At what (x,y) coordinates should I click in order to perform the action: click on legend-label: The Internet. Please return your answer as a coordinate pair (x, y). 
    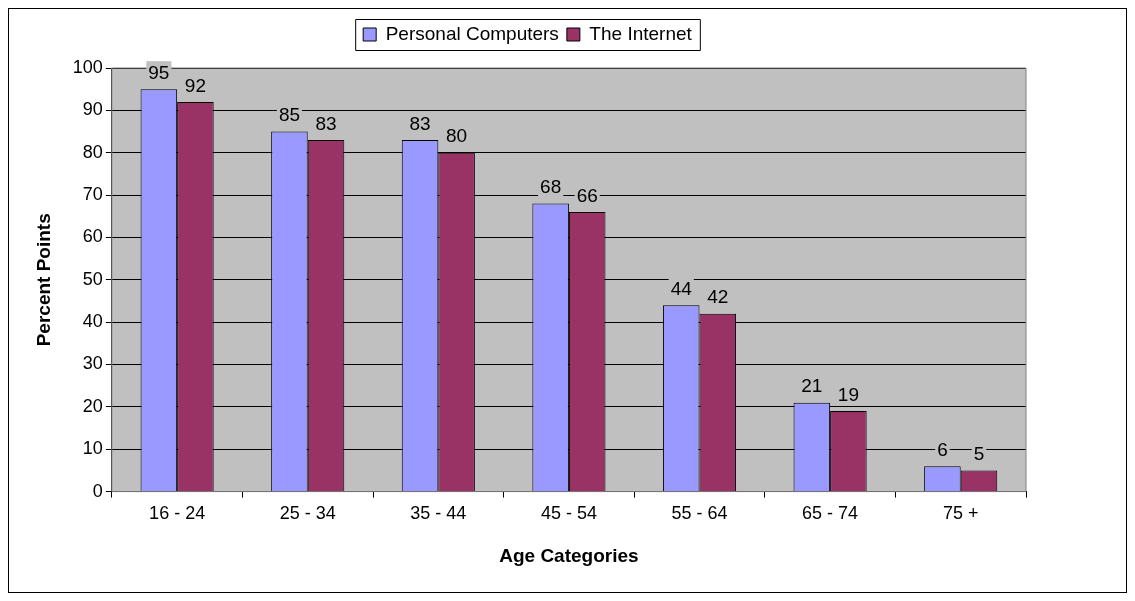
    Looking at the image, I should click on (641, 33).